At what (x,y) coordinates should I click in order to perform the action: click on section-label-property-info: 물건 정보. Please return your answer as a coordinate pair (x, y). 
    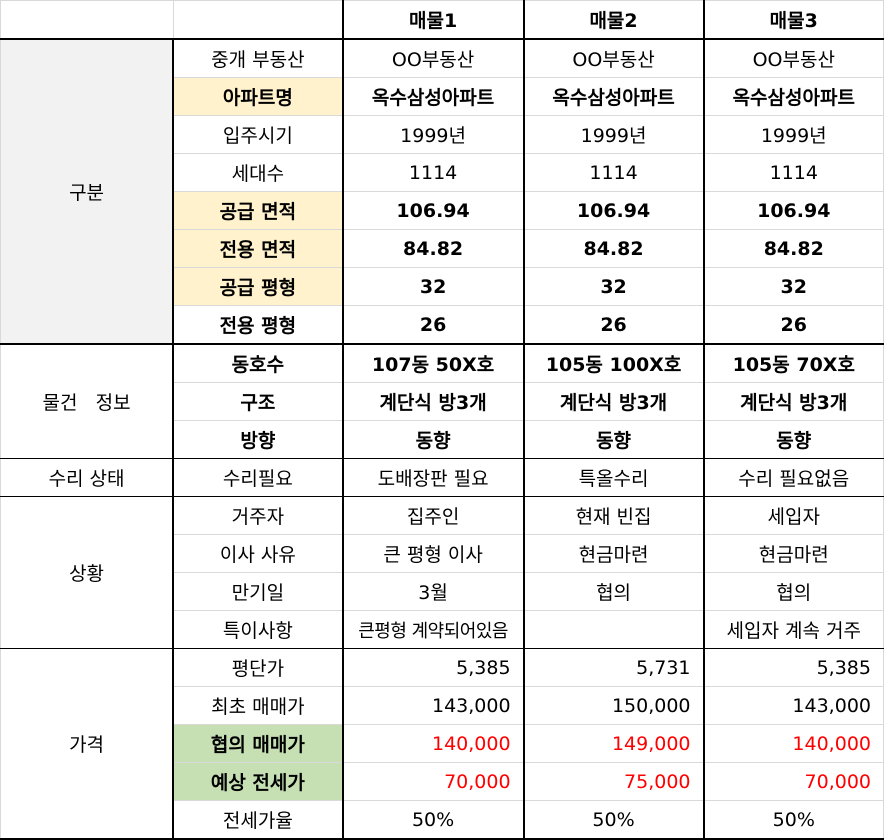
    Looking at the image, I should click on (87, 401).